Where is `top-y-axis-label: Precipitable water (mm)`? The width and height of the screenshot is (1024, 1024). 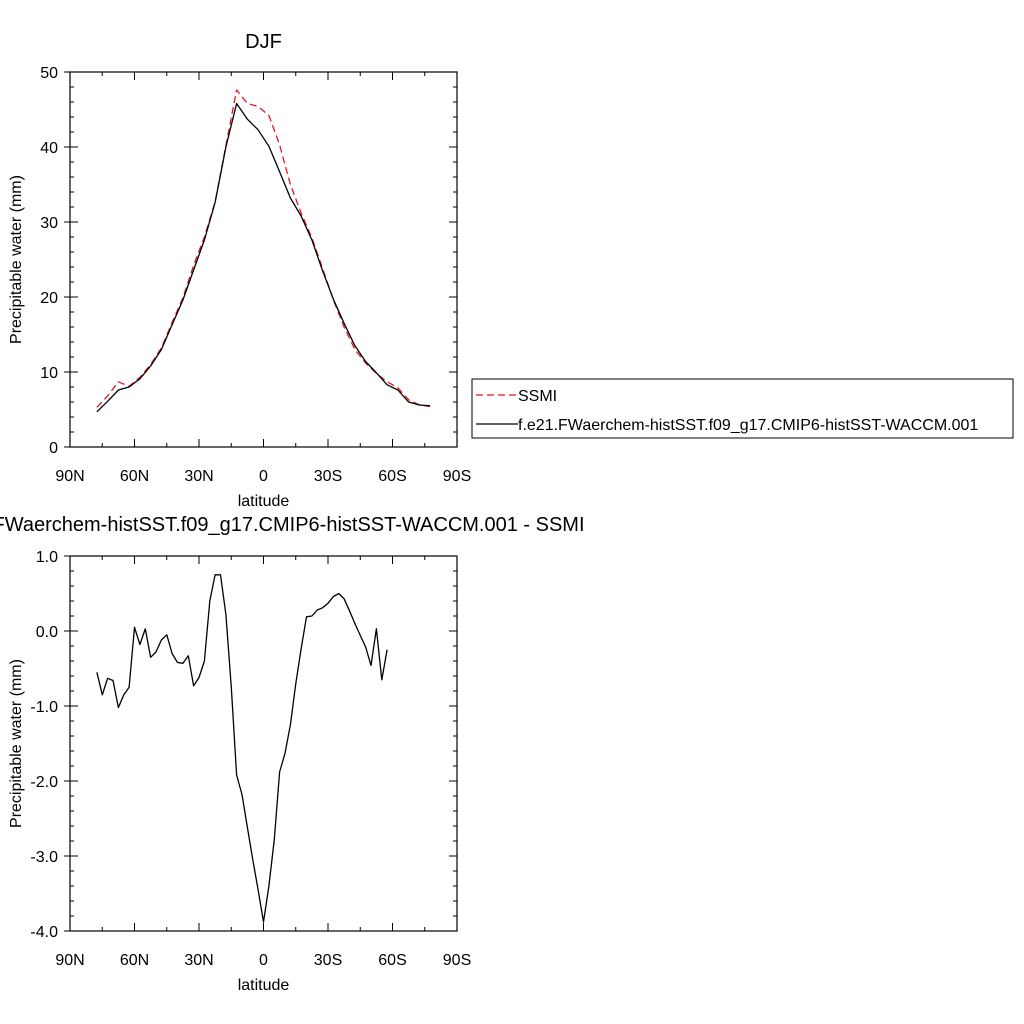 top-y-axis-label: Precipitable water (mm) is located at coordinates (16, 259).